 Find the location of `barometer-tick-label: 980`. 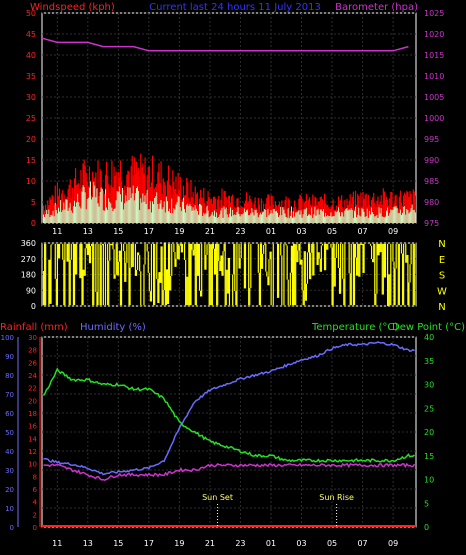

barometer-tick-label: 980 is located at coordinates (431, 202).